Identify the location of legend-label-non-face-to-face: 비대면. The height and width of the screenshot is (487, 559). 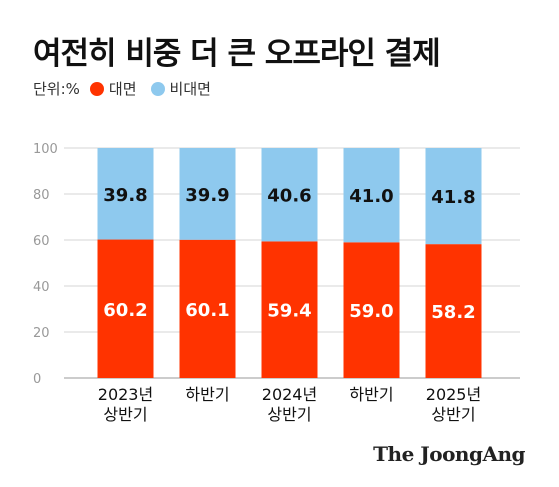
(190, 89).